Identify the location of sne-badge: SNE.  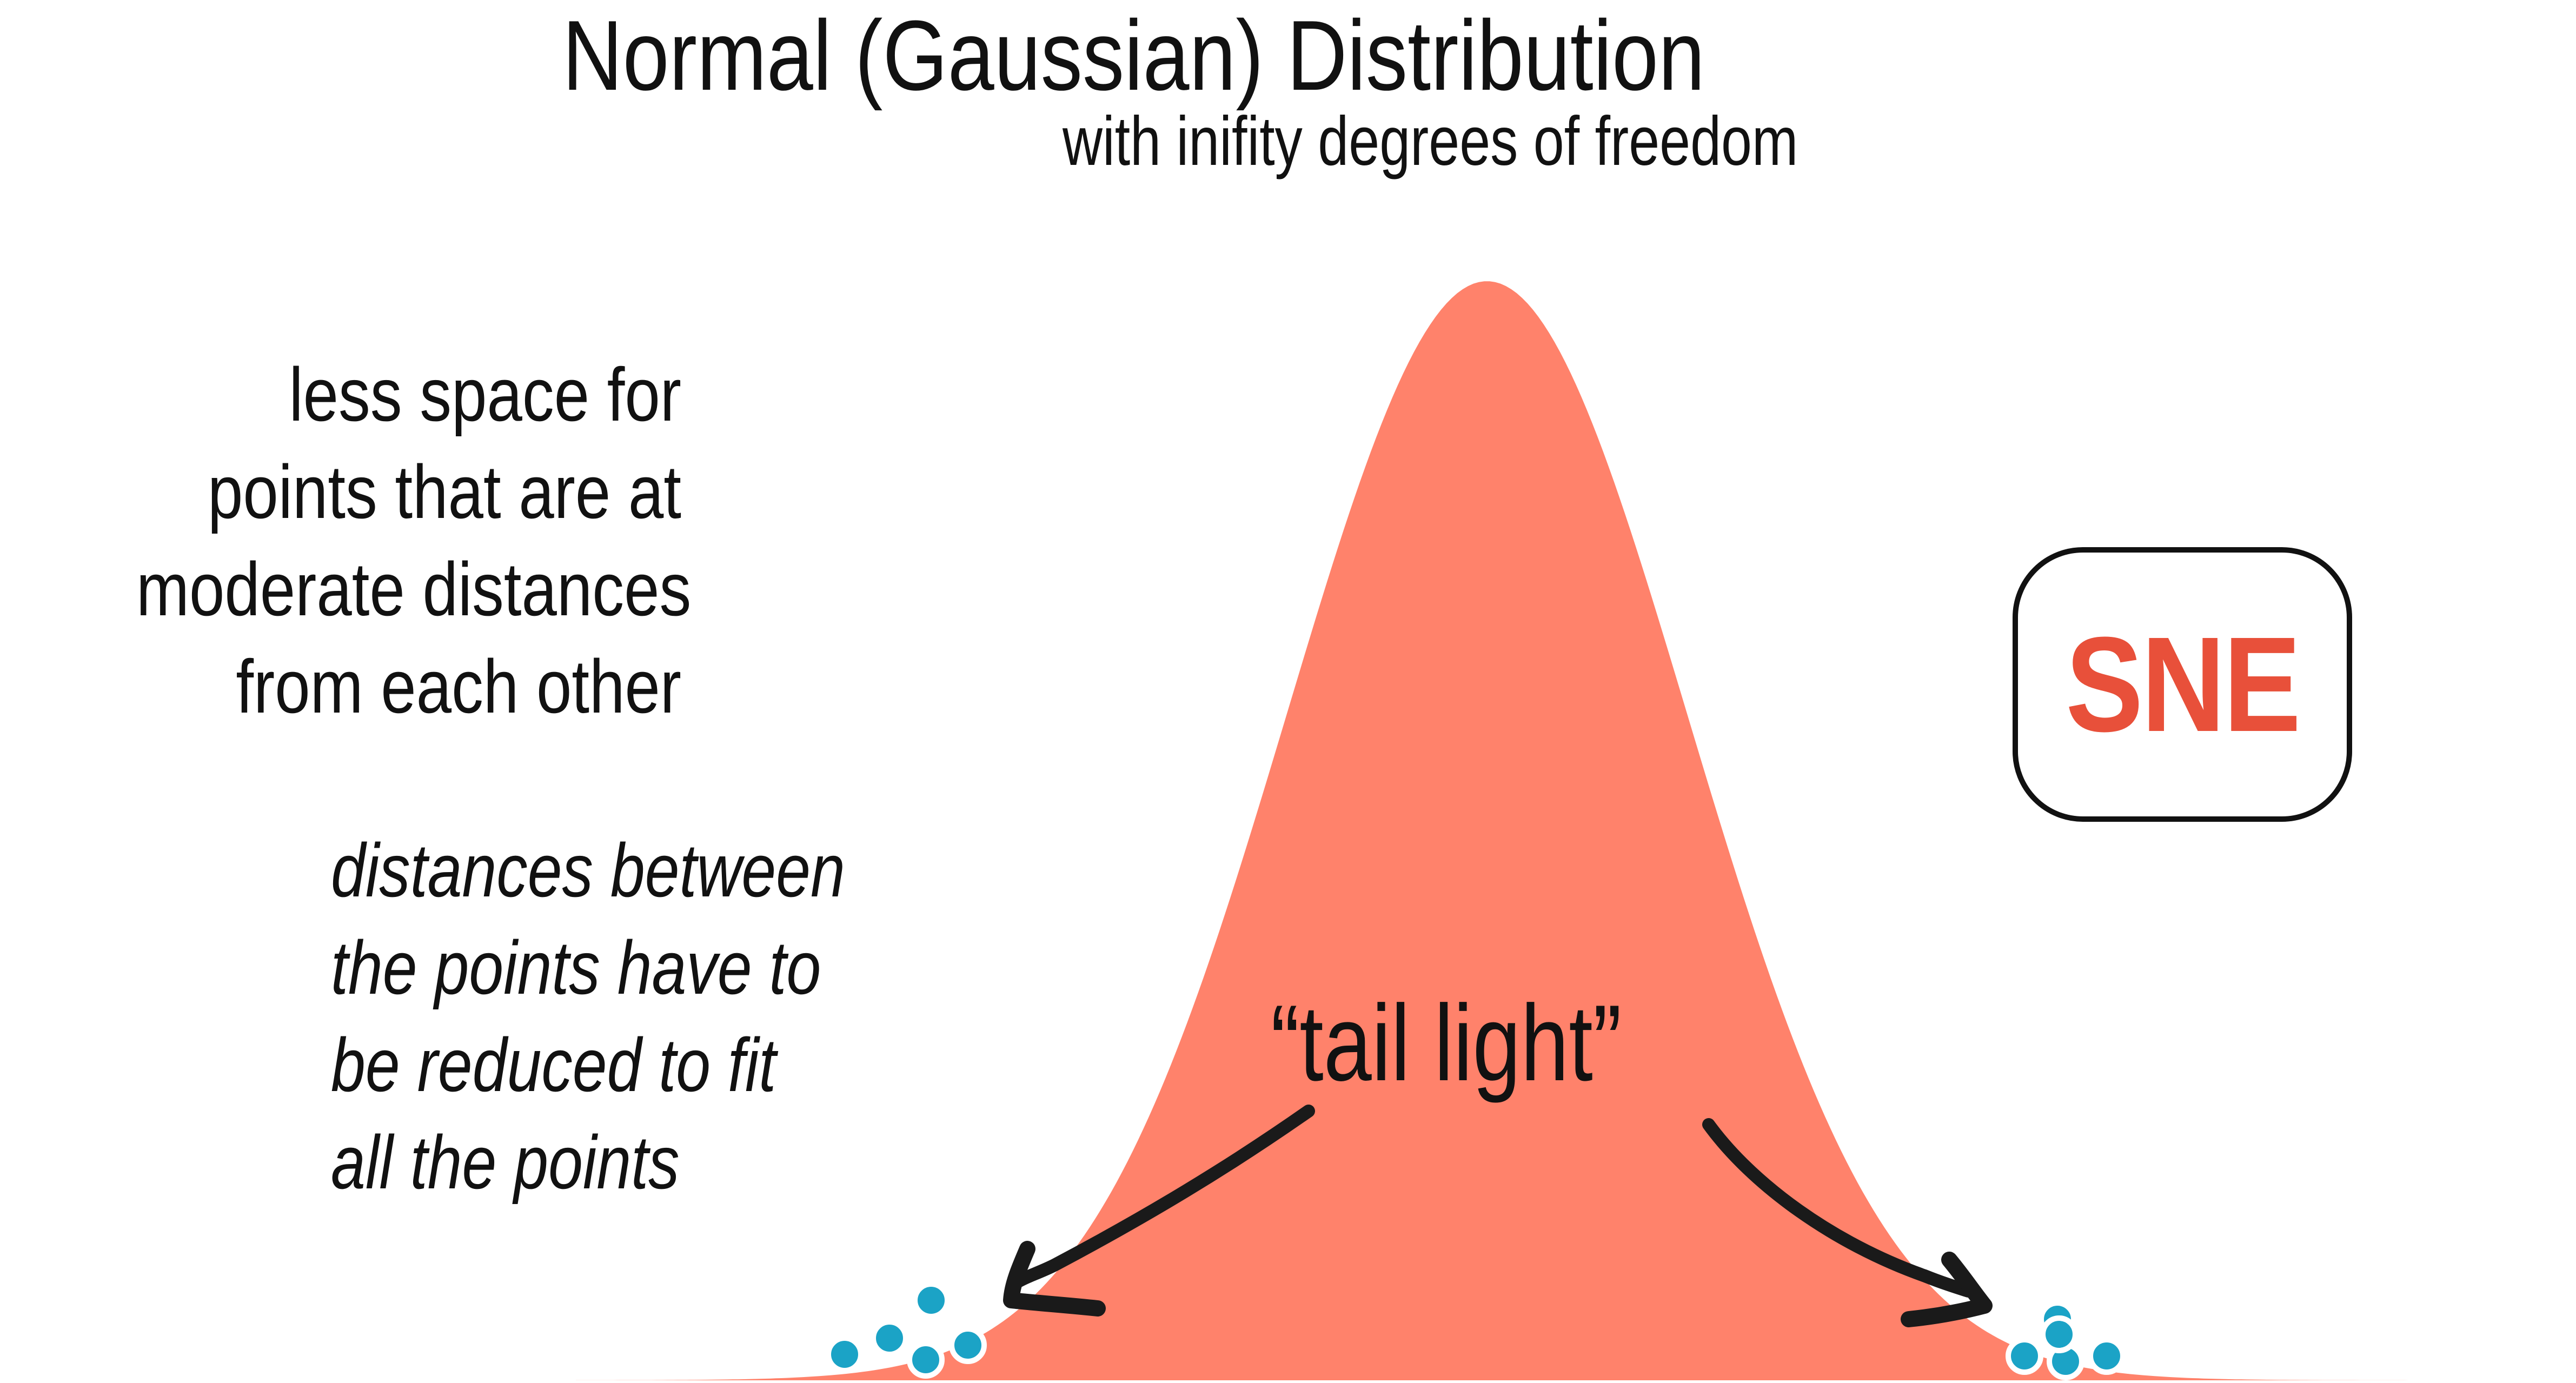
(2182, 684).